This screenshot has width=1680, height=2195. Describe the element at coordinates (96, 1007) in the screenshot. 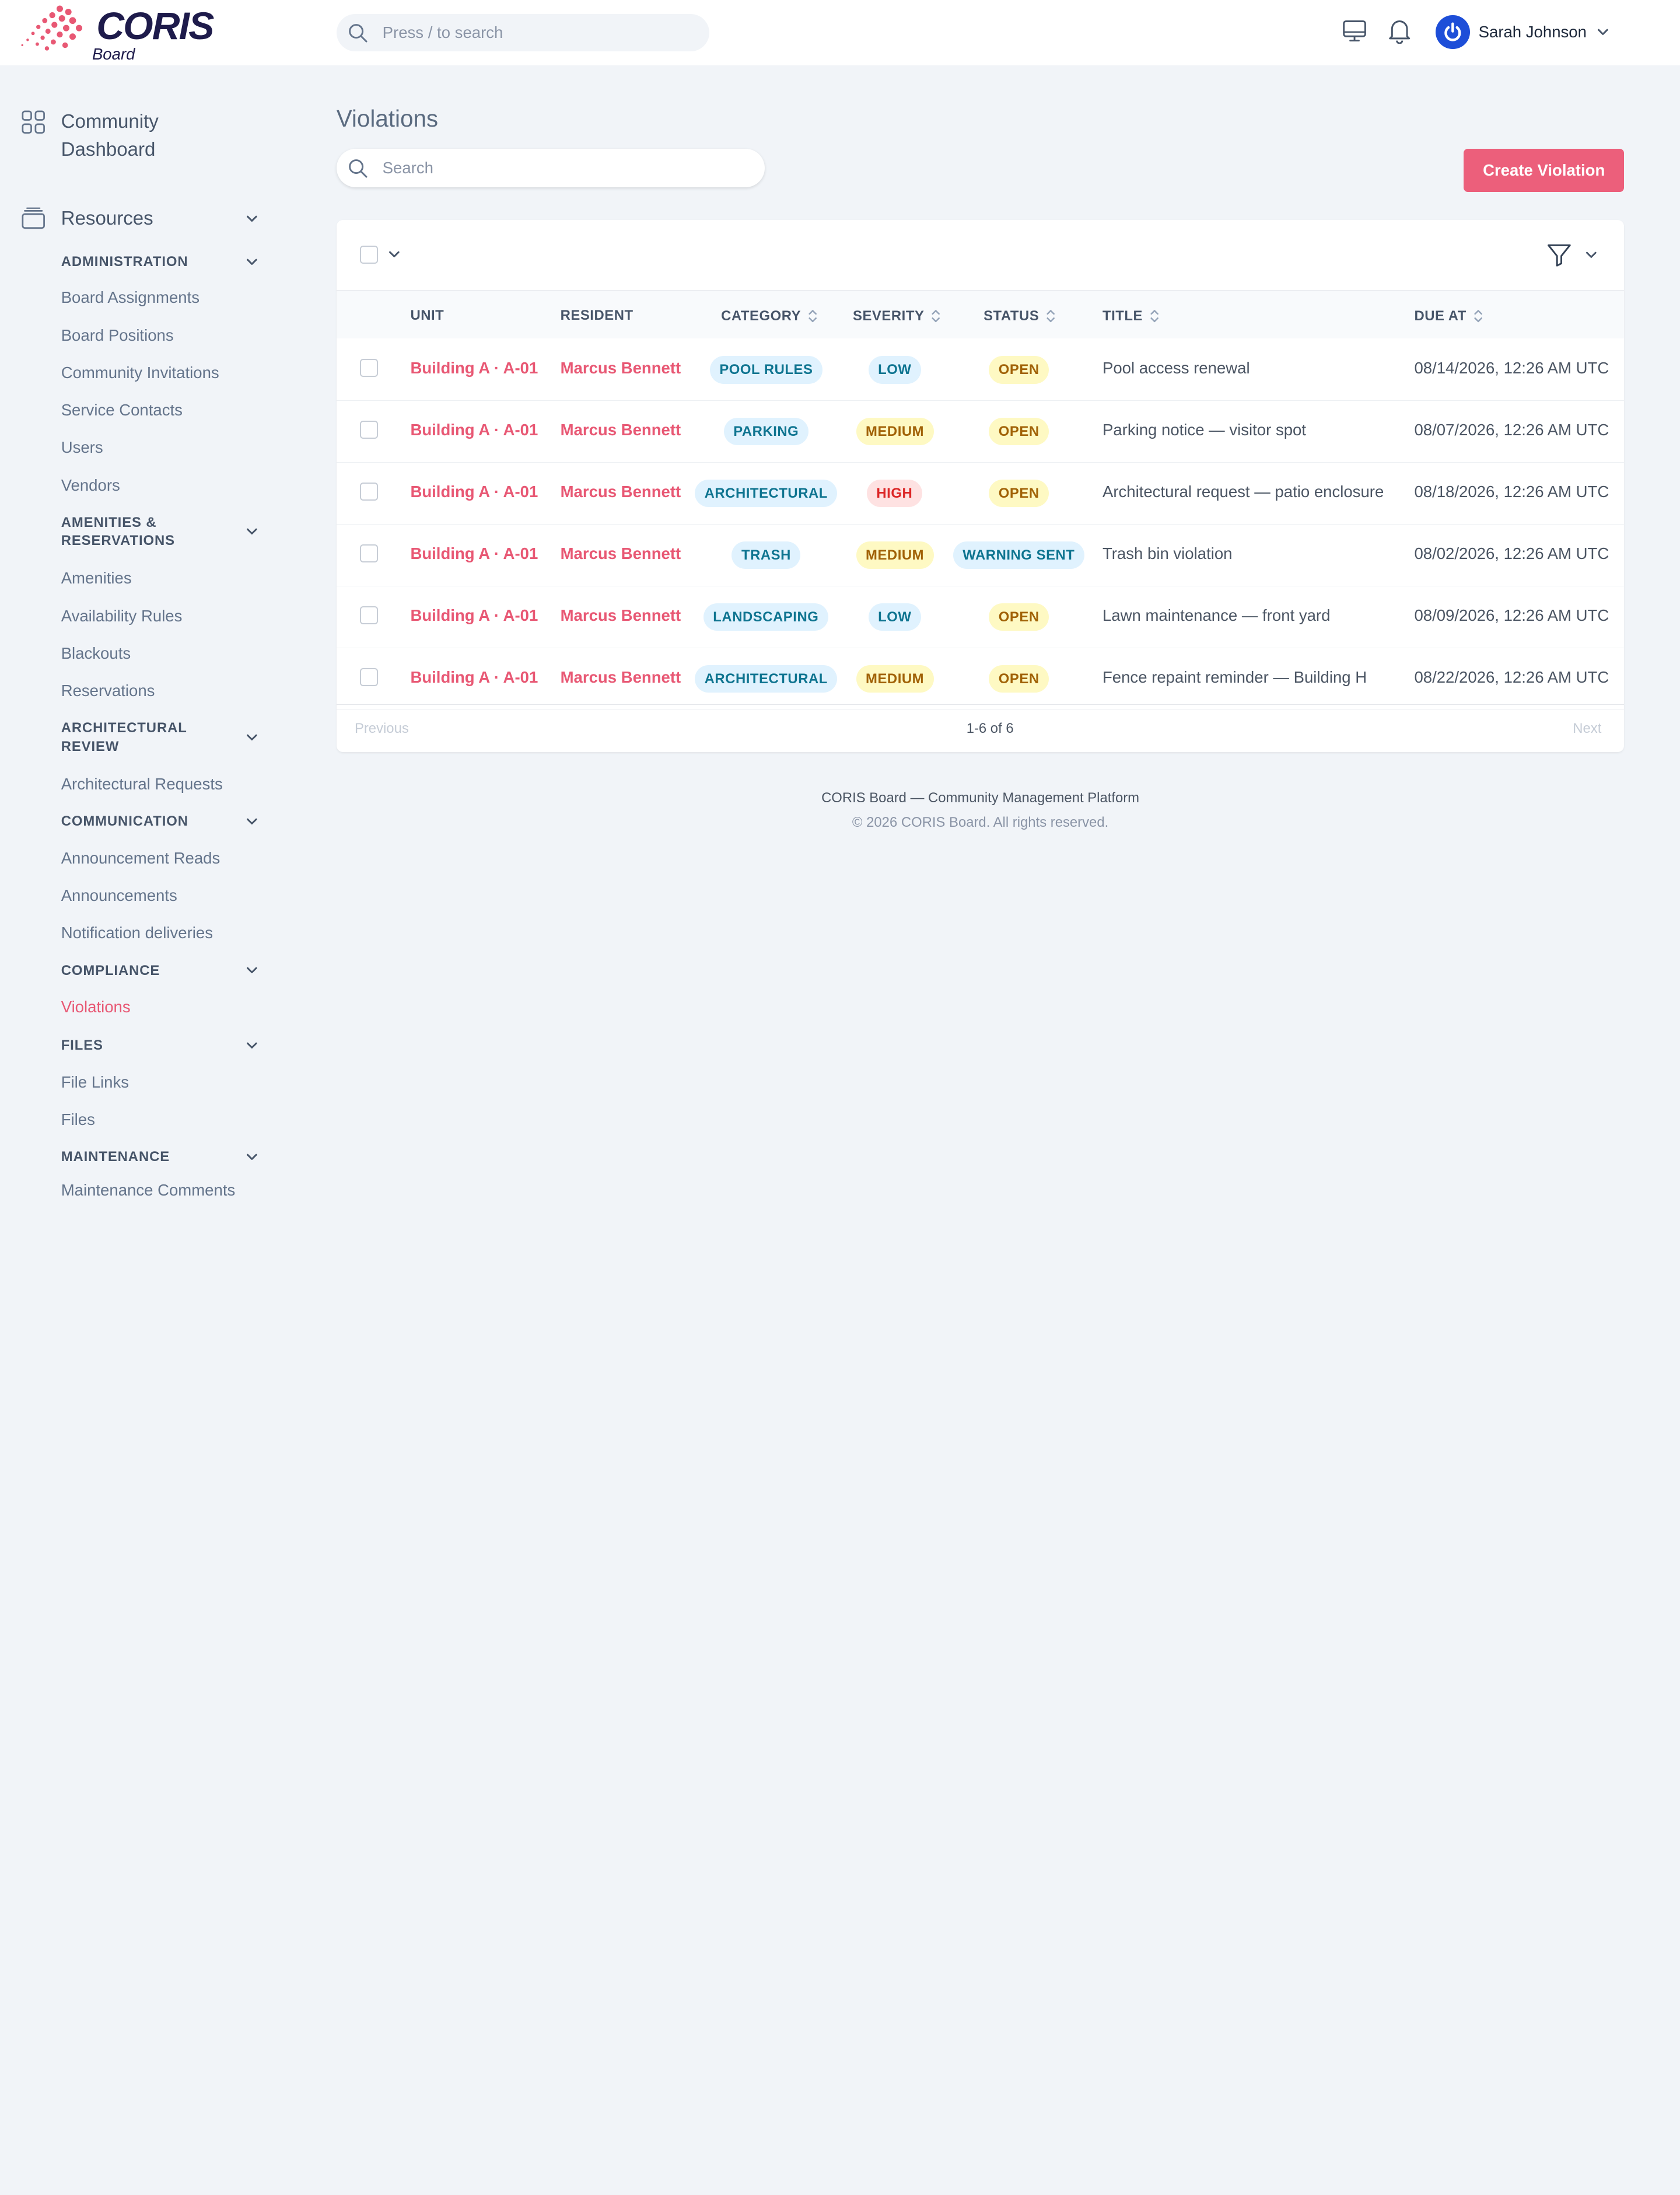

I see `sidebar-item-violations: Violations` at that location.